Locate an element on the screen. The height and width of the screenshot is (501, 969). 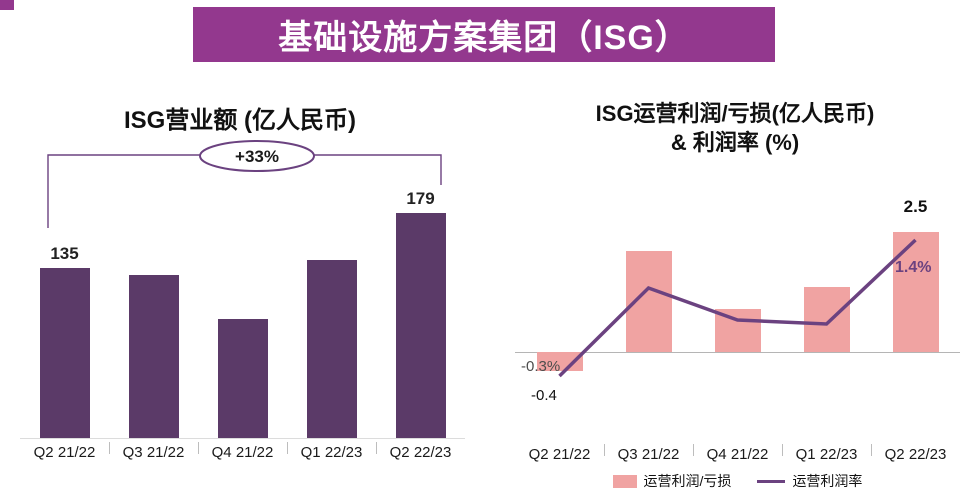
page-title: 基础设施方案集团（ISG） is located at coordinates (484, 34).